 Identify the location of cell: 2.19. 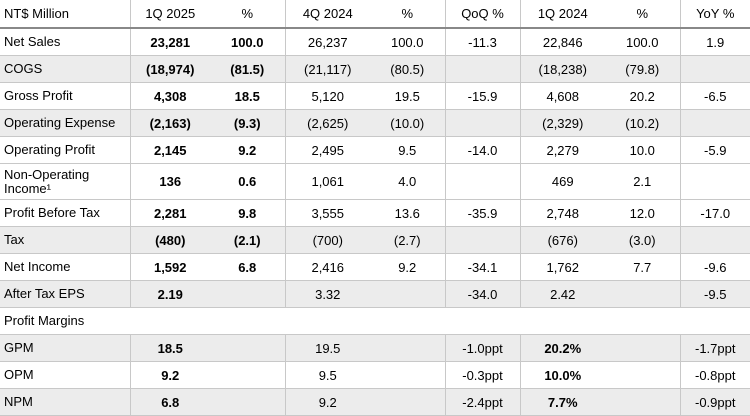
(170, 294).